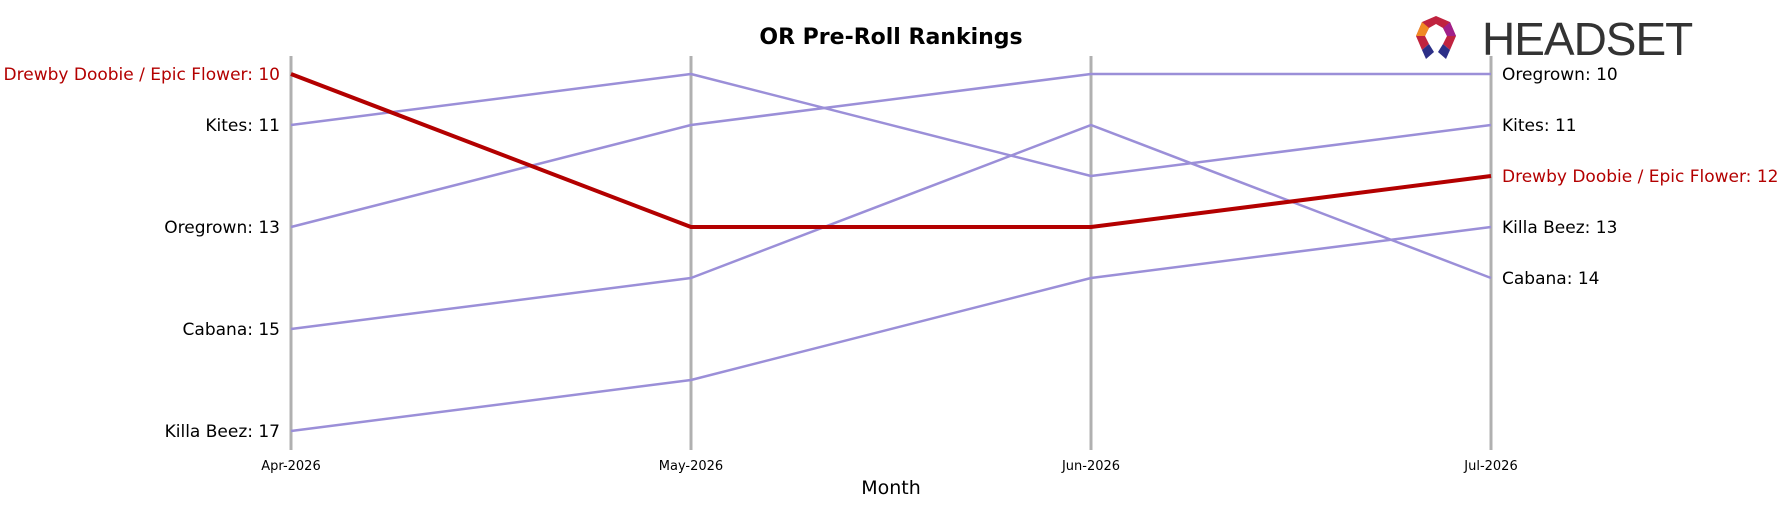 The image size is (1782, 507). I want to click on left-rank-label: Kites: 11, so click(242, 126).